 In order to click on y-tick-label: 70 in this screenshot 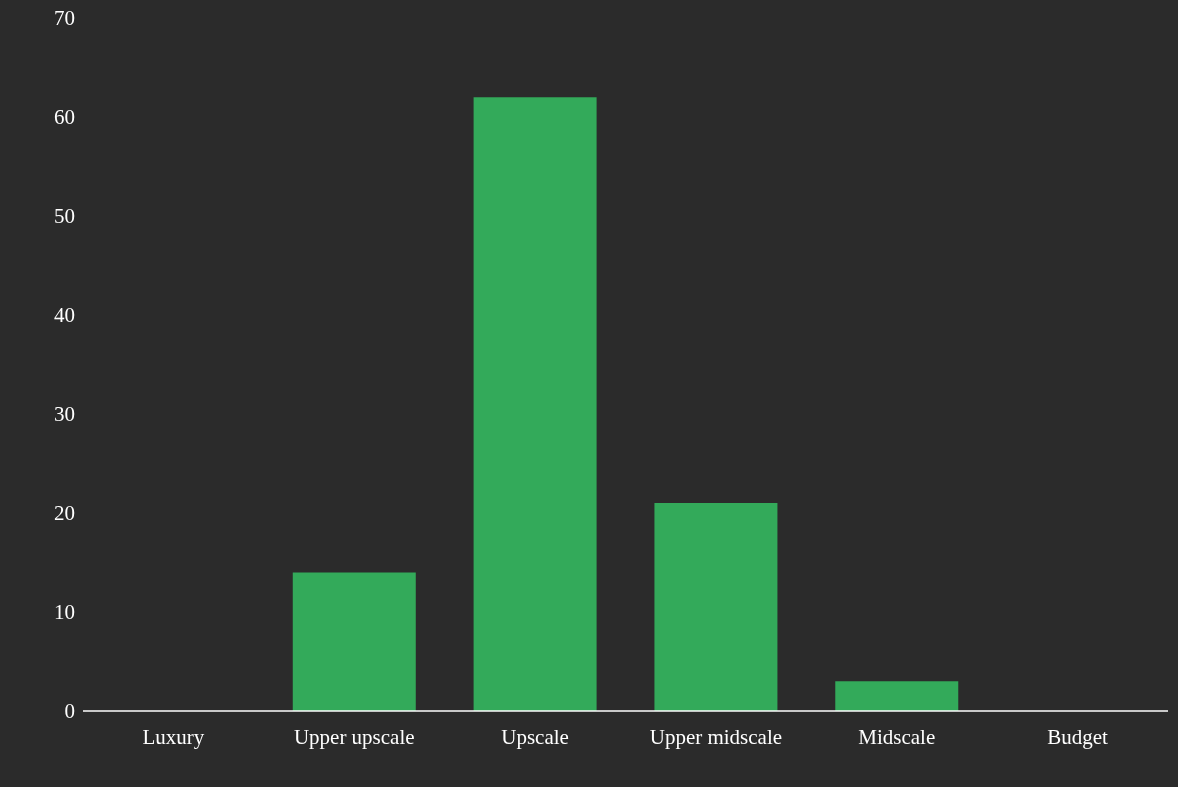, I will do `click(64, 18)`.